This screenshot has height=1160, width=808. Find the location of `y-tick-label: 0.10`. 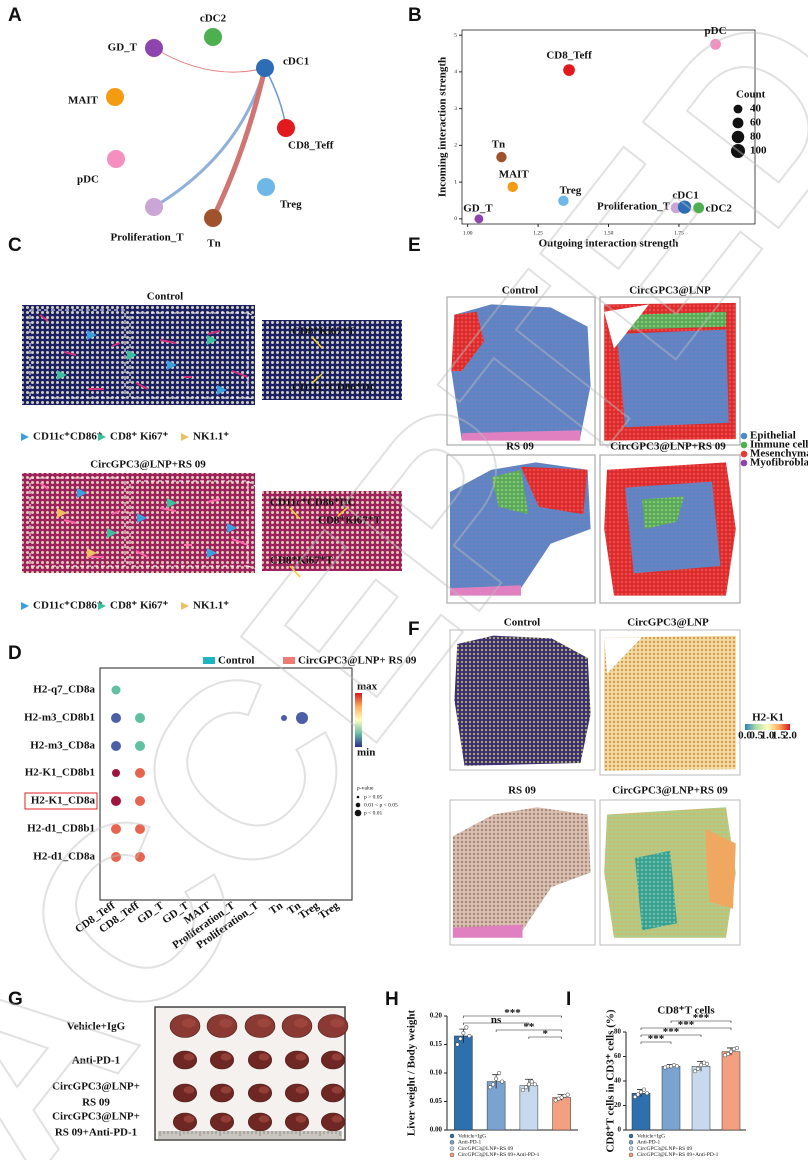

y-tick-label: 0.10 is located at coordinates (436, 1073).